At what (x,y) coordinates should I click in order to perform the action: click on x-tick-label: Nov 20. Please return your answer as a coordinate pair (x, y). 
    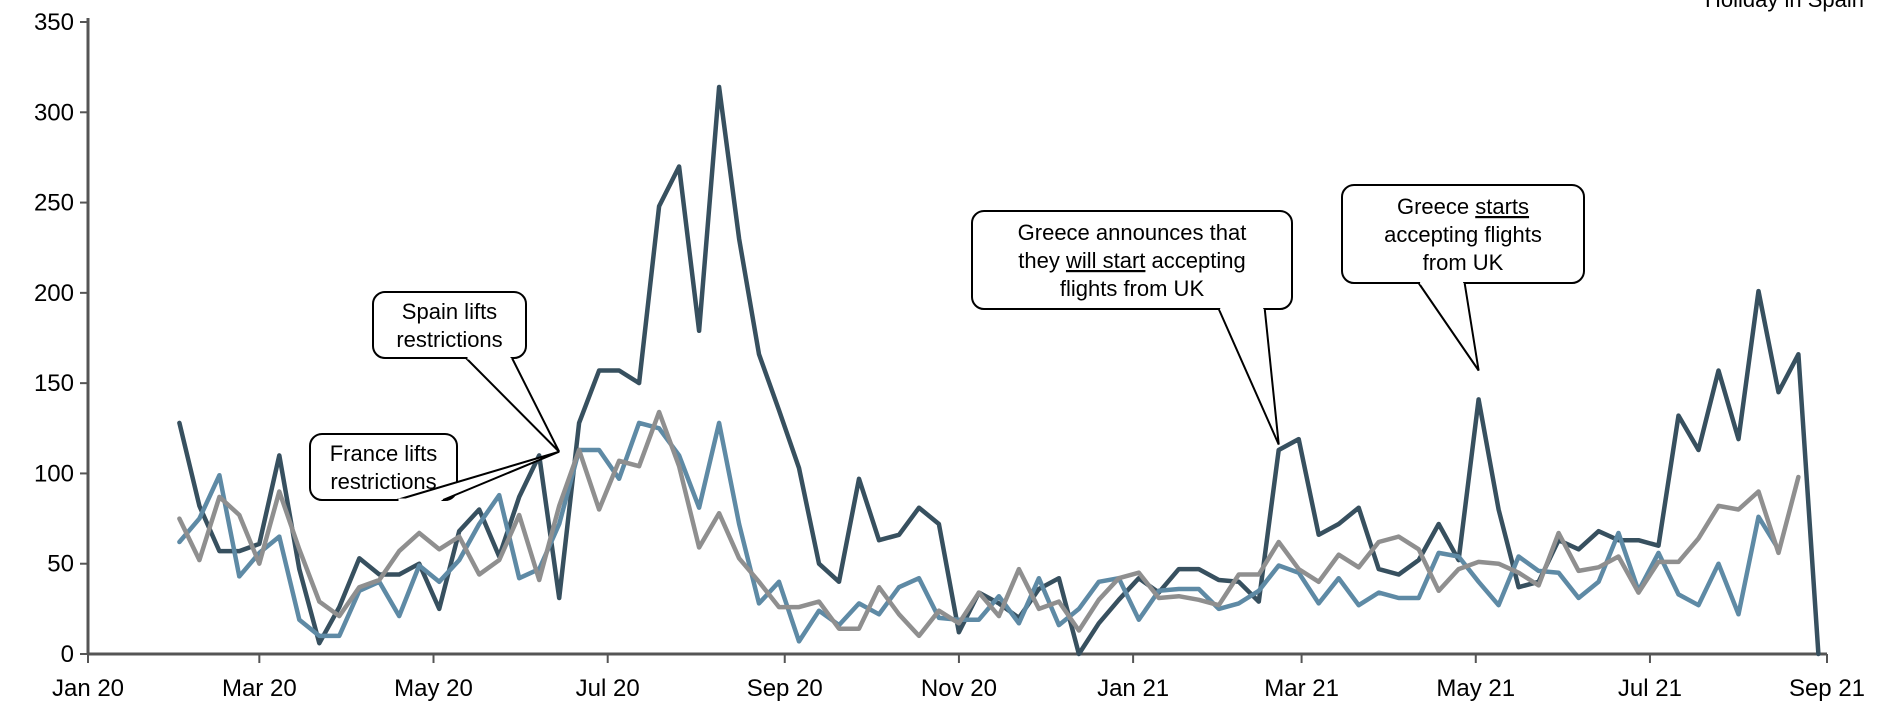
    Looking at the image, I should click on (959, 688).